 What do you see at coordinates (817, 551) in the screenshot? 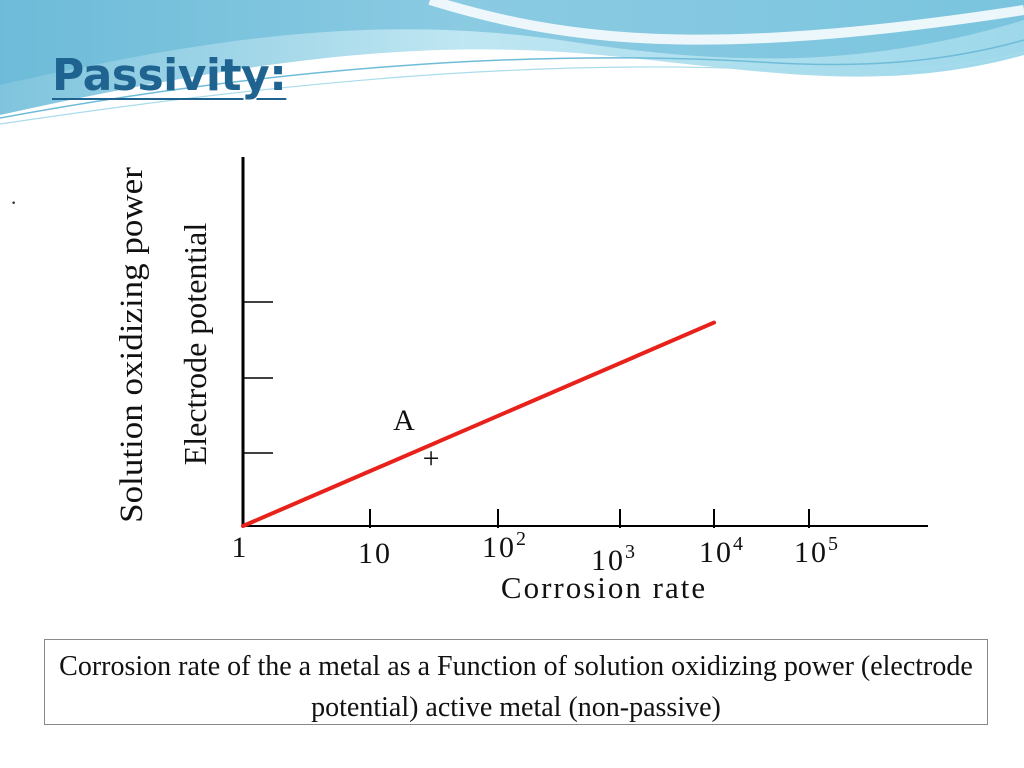
I see `x-tick-label: 10⁵` at bounding box center [817, 551].